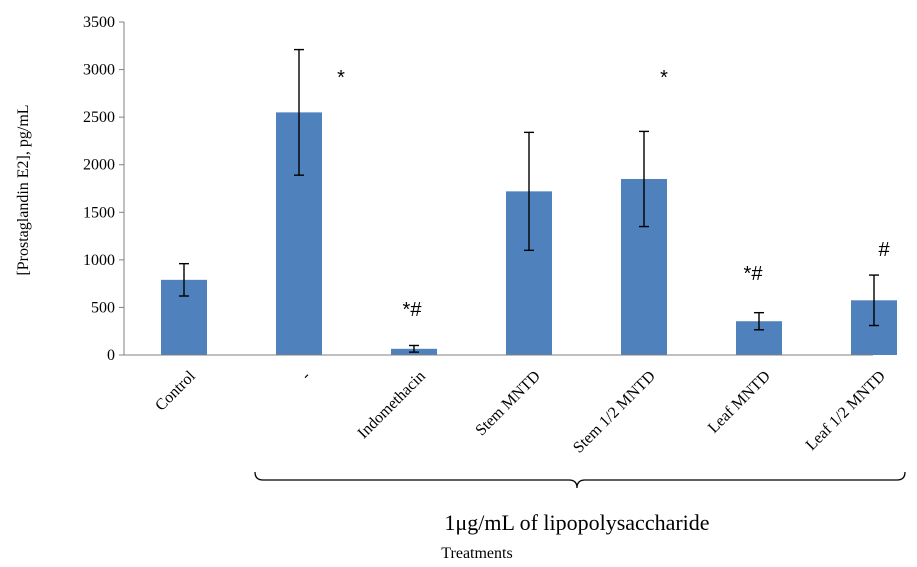 Image resolution: width=917 pixels, height=567 pixels. Describe the element at coordinates (392, 405) in the screenshot. I see `x-tick-label: Indomethacin` at that location.